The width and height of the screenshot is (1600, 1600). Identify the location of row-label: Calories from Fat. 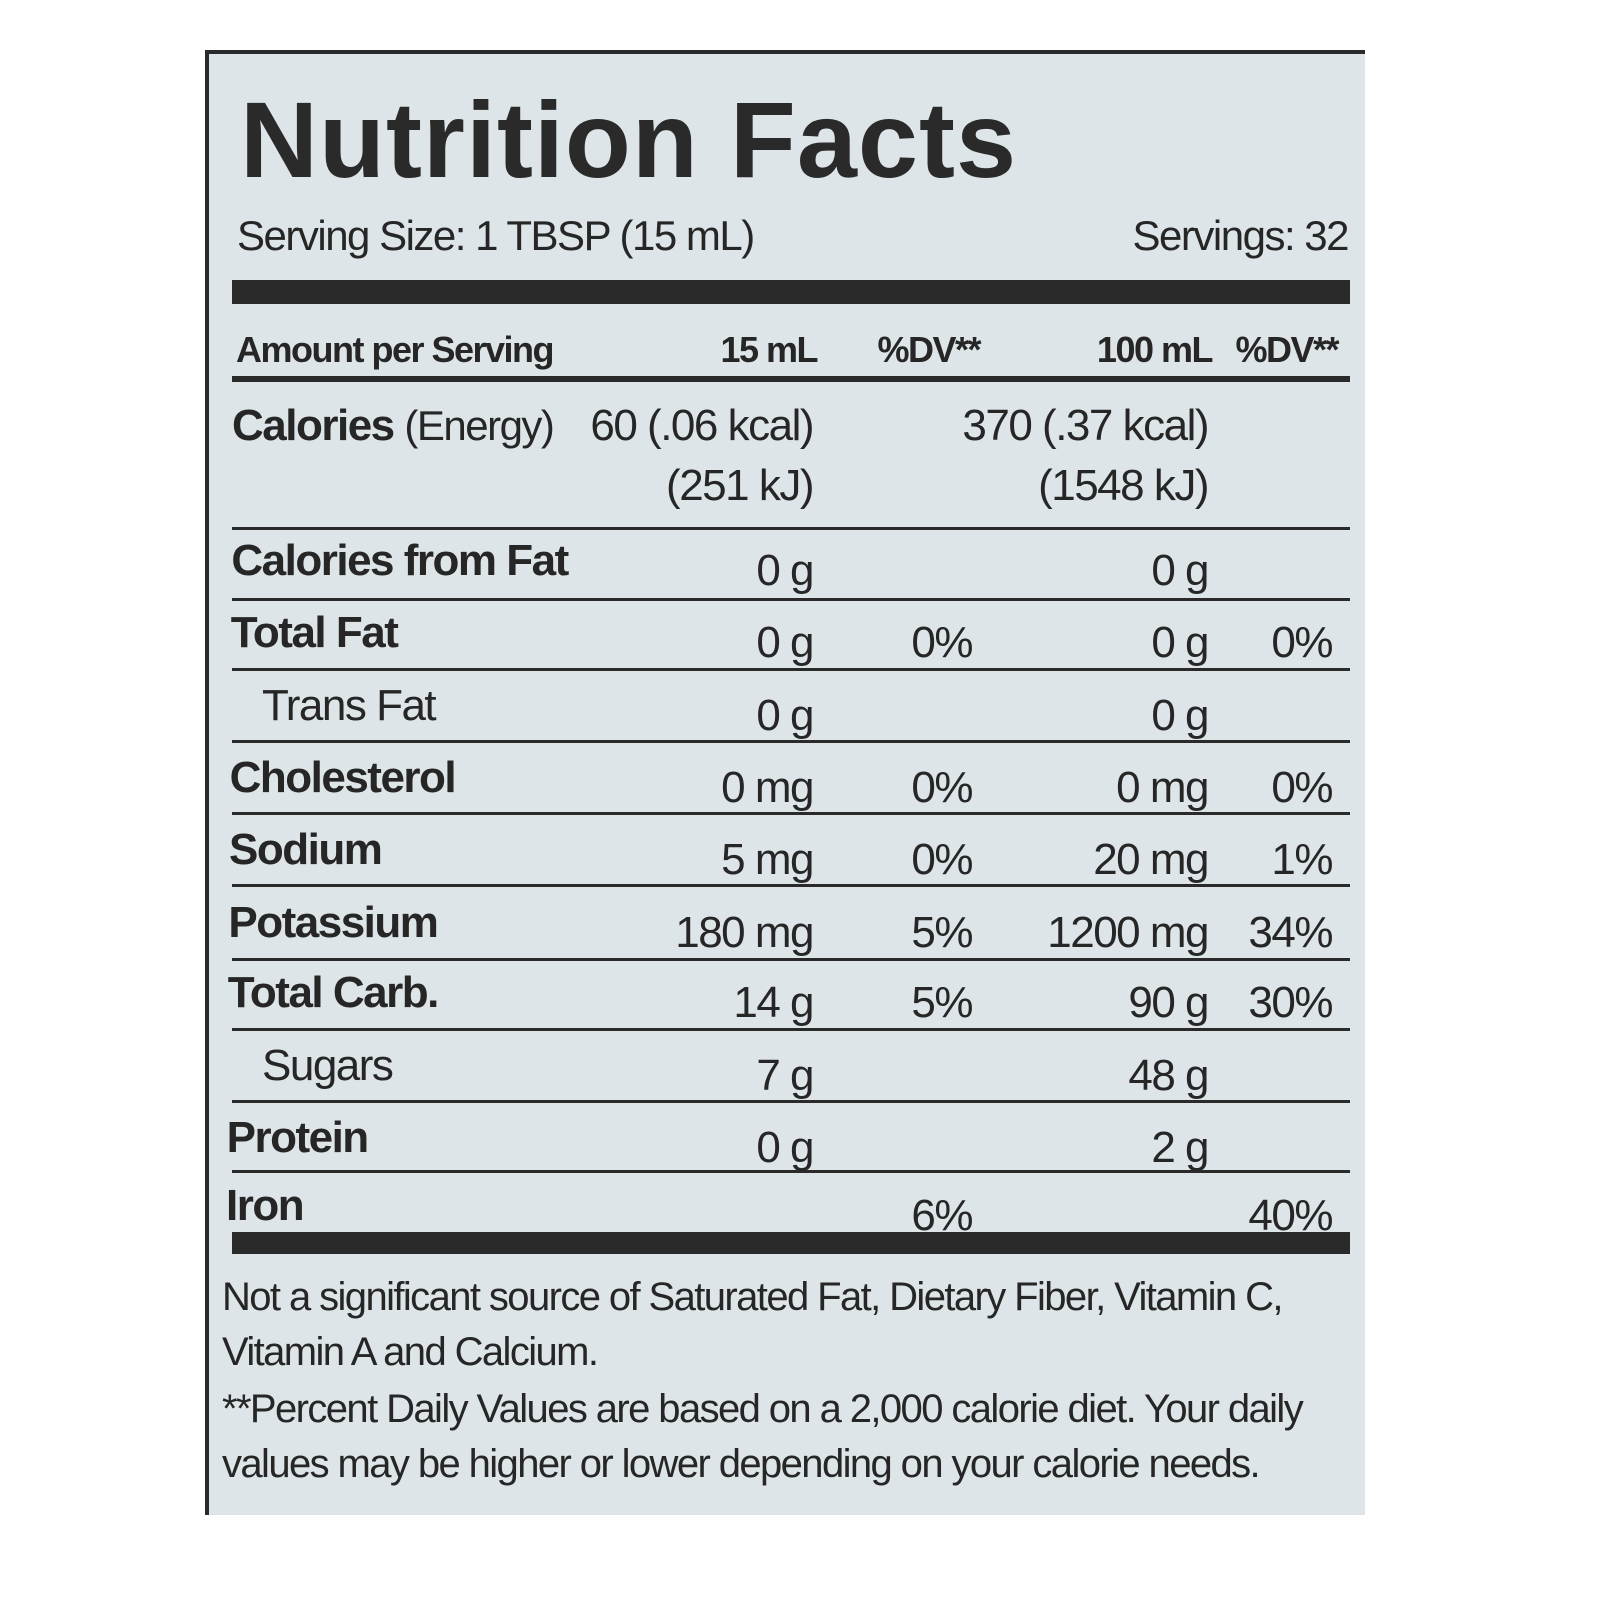
(400, 560).